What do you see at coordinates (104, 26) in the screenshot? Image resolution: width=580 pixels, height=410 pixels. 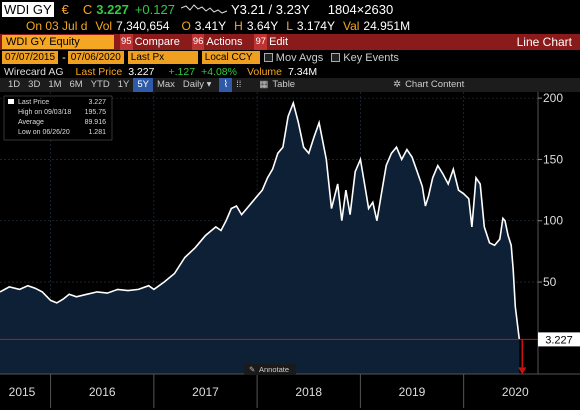 I see `volume-label: Vol` at bounding box center [104, 26].